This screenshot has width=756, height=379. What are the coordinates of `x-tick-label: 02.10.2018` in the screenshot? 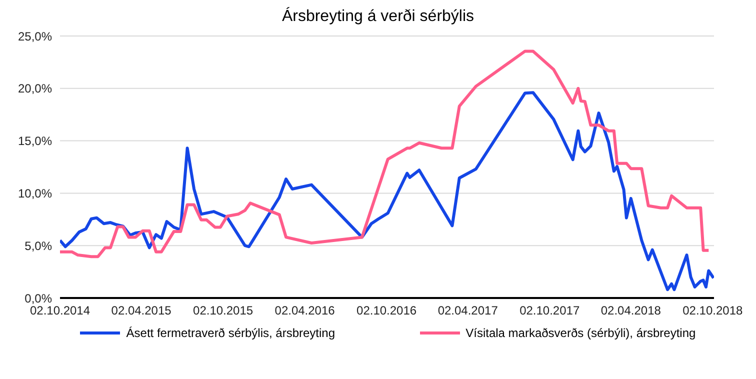 It's located at (713, 311).